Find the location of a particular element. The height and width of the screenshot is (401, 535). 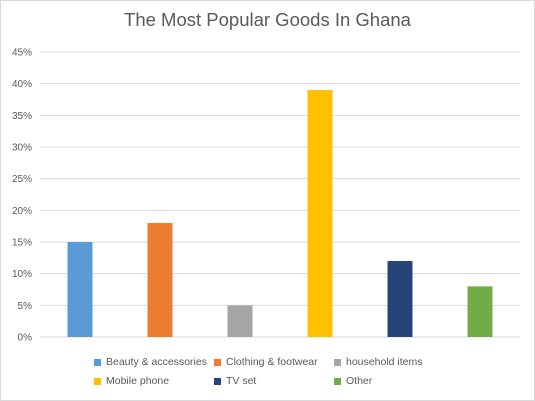

y-tick-label: 45% is located at coordinates (22, 53).